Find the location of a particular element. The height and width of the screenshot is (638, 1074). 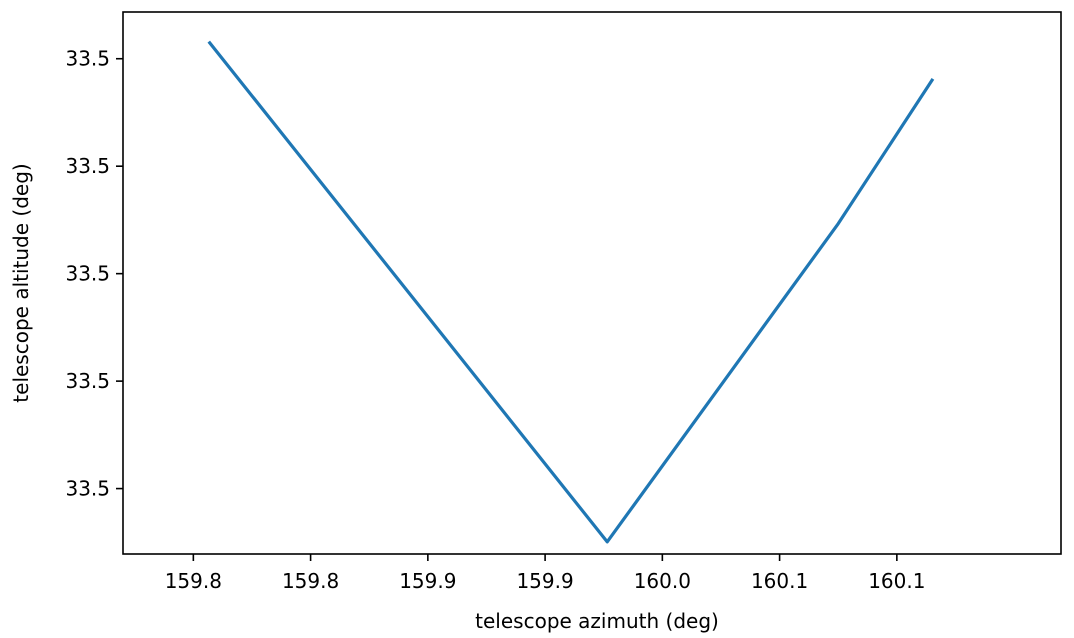

x-ticks: 159.8 159.8 159.9 159.9 160.0 160.1 160.1 is located at coordinates (545, 573).